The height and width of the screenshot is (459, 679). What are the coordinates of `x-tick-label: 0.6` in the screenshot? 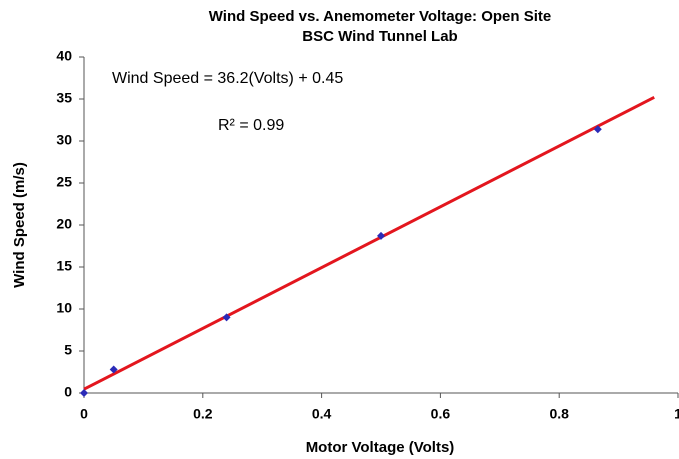 It's located at (441, 414).